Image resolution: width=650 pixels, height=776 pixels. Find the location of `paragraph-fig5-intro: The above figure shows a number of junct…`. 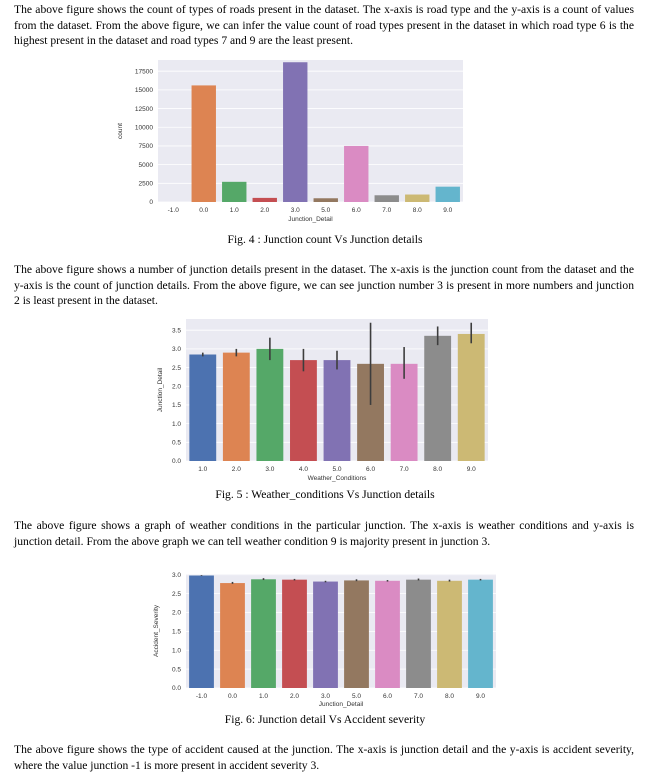

paragraph-fig5-intro: The above figure shows a number of junct… is located at coordinates (324, 285).